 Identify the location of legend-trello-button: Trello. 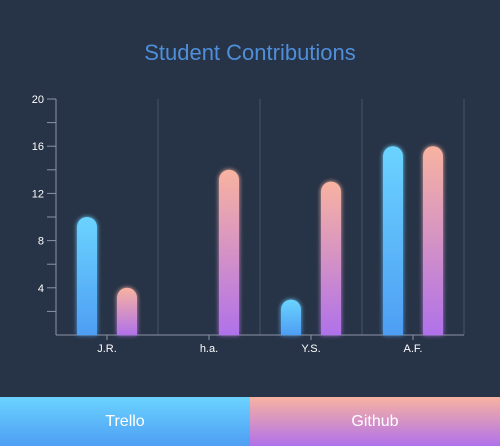
(125, 421).